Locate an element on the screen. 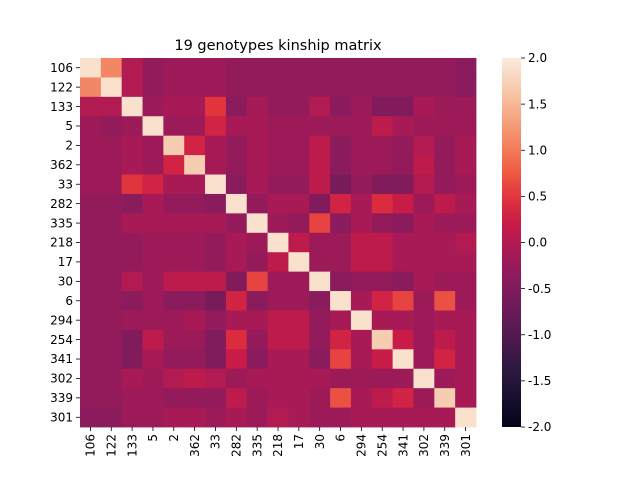 The image size is (640, 480). row-label: 302 is located at coordinates (61, 379).